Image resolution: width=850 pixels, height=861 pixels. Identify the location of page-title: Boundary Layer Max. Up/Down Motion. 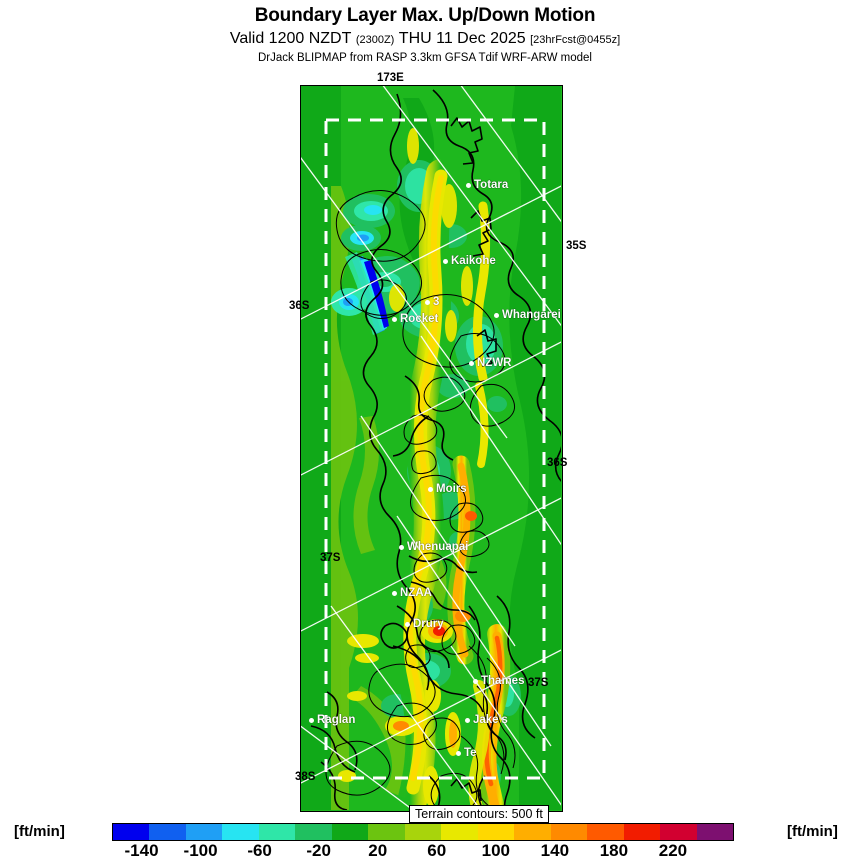
(425, 15).